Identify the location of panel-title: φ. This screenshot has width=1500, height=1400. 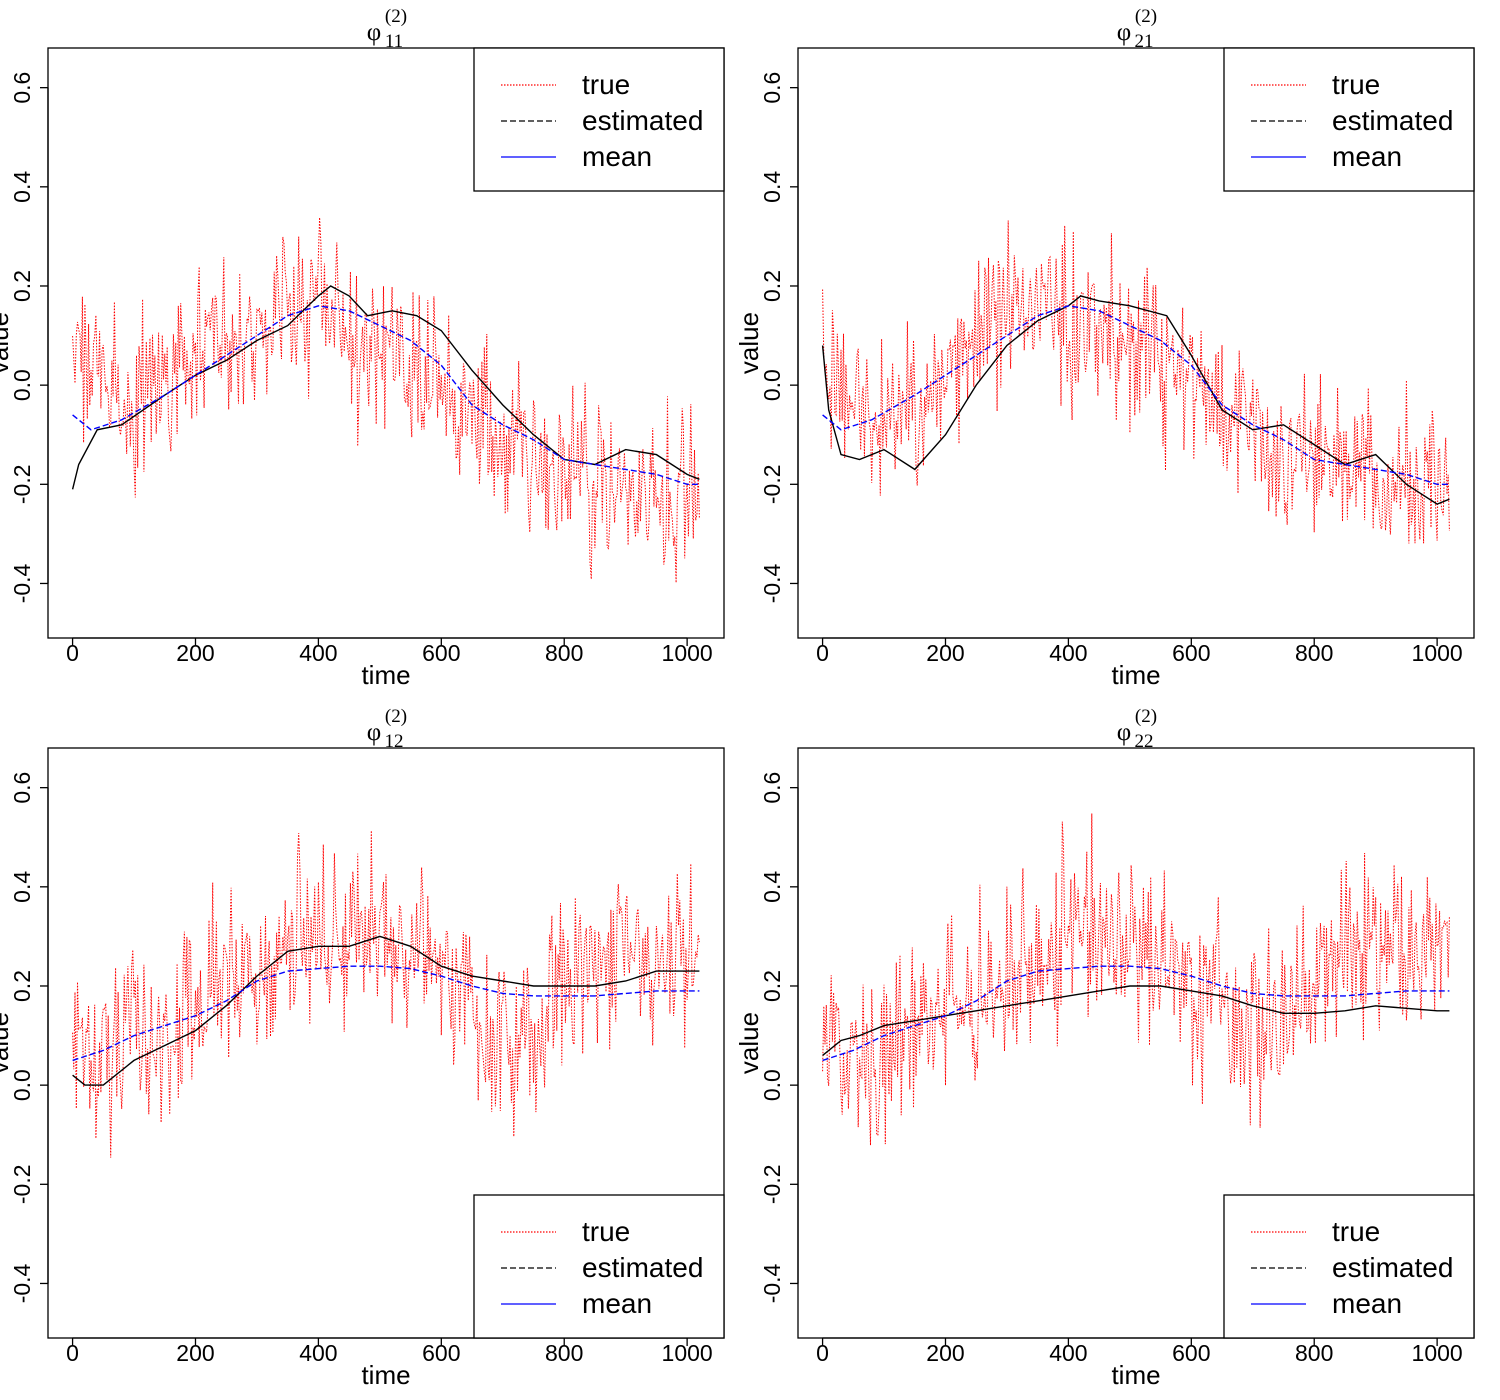
(1124, 32).